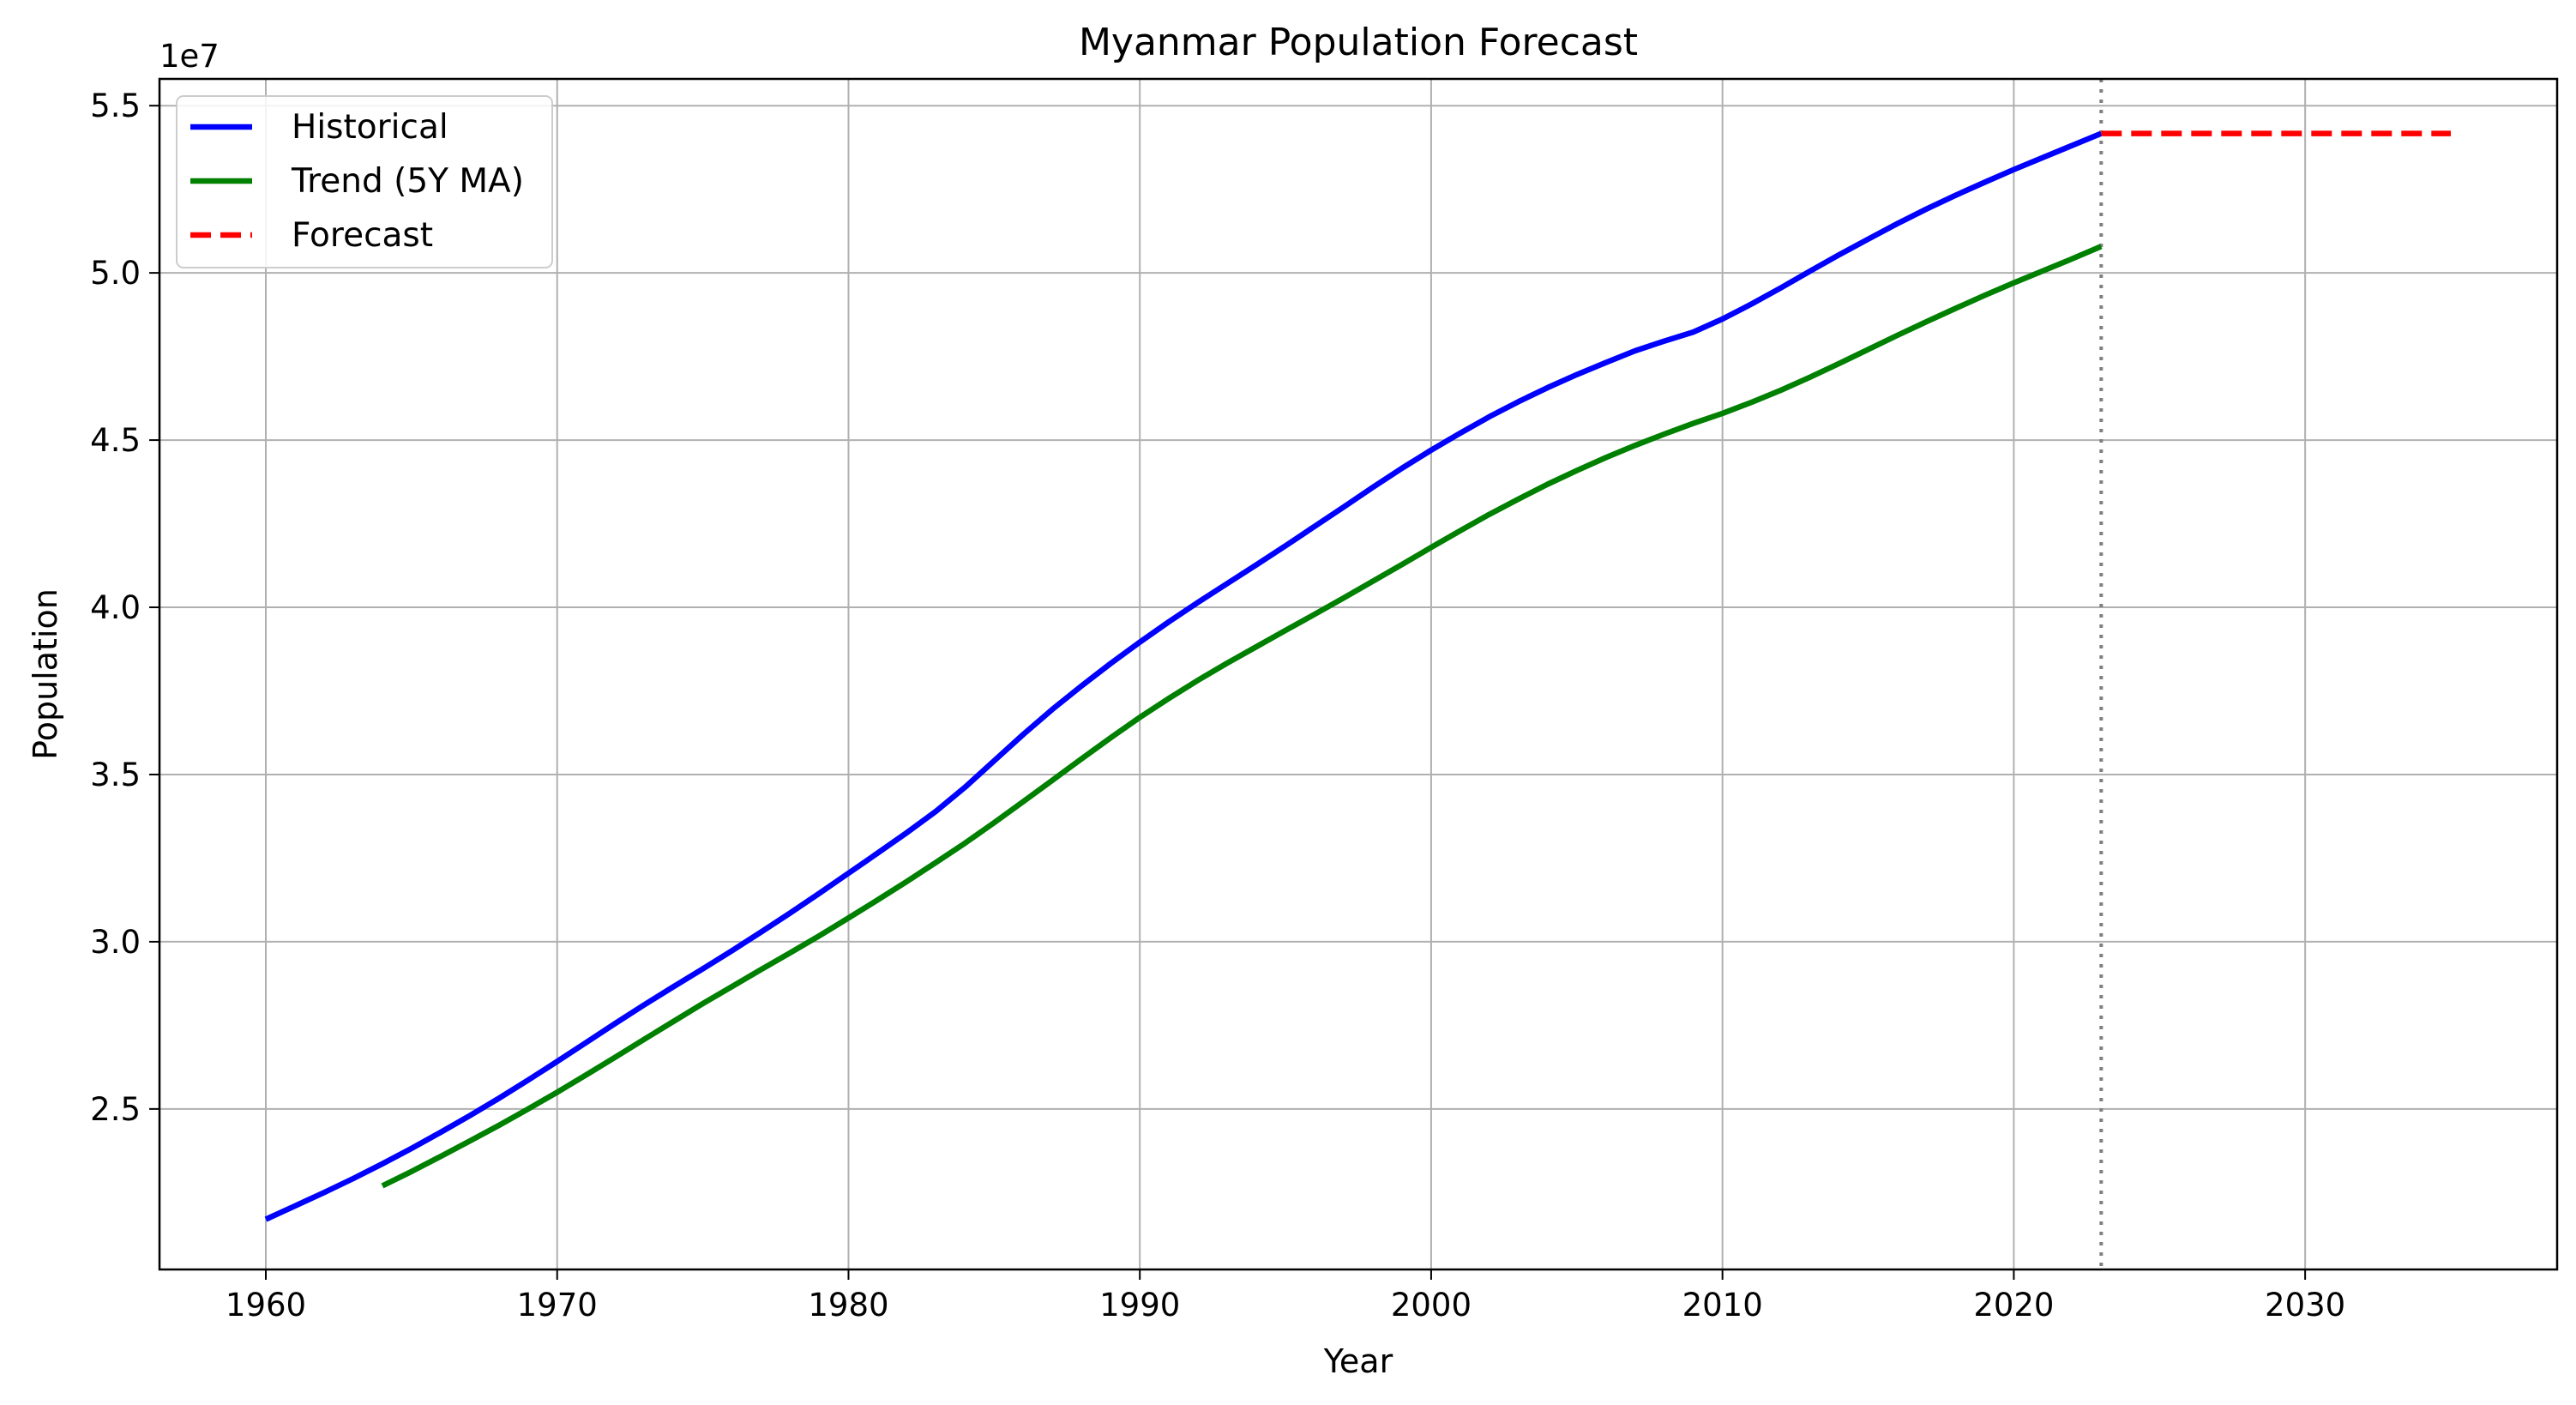 The image size is (2576, 1405). Describe the element at coordinates (1431, 1305) in the screenshot. I see `x-tick-label: 2000` at that location.